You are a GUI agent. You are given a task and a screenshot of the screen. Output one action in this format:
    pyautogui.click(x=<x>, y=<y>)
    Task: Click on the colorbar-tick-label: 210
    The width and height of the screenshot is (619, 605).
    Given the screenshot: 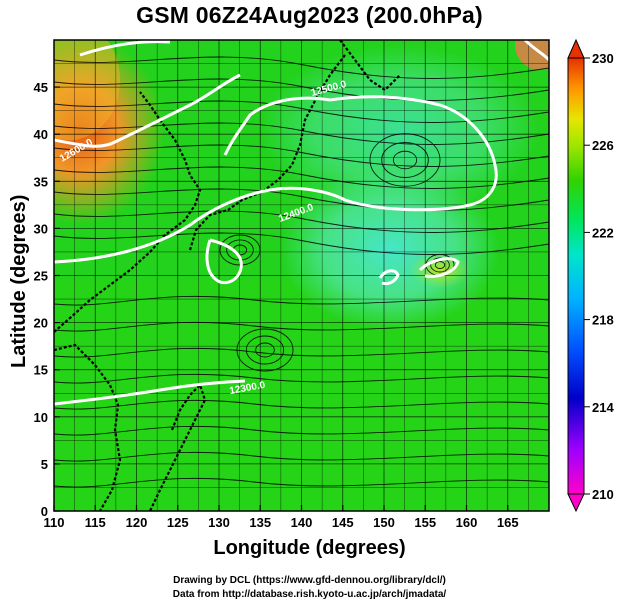 What is the action you would take?
    pyautogui.click(x=603, y=494)
    